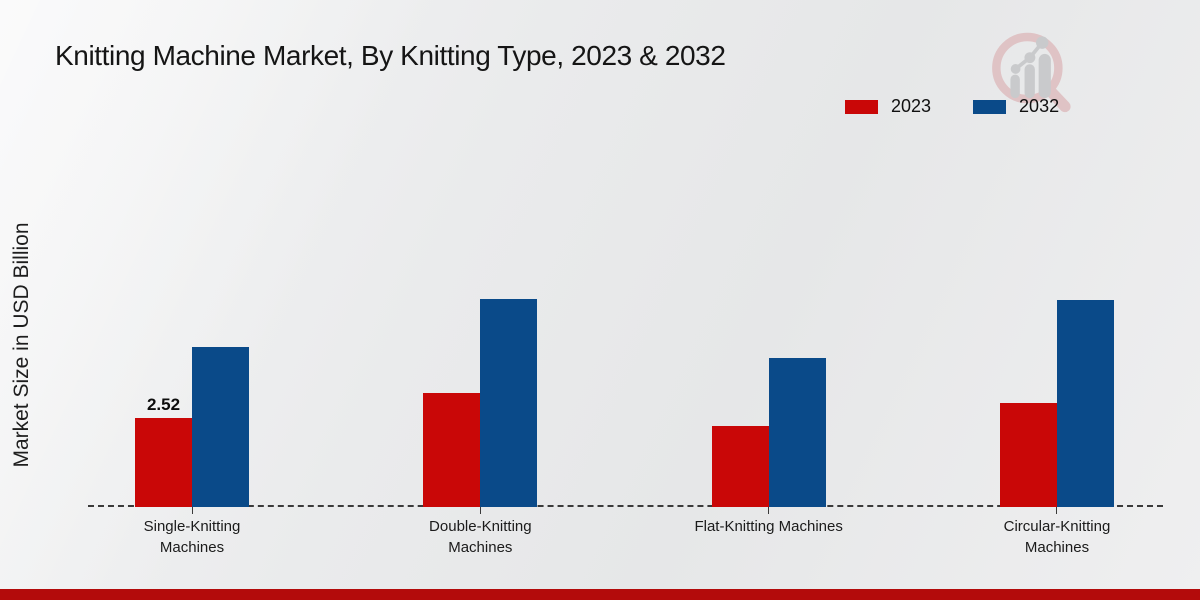 Image resolution: width=1200 pixels, height=600 pixels. Describe the element at coordinates (952, 106) in the screenshot. I see `legend: 2023 2032` at that location.